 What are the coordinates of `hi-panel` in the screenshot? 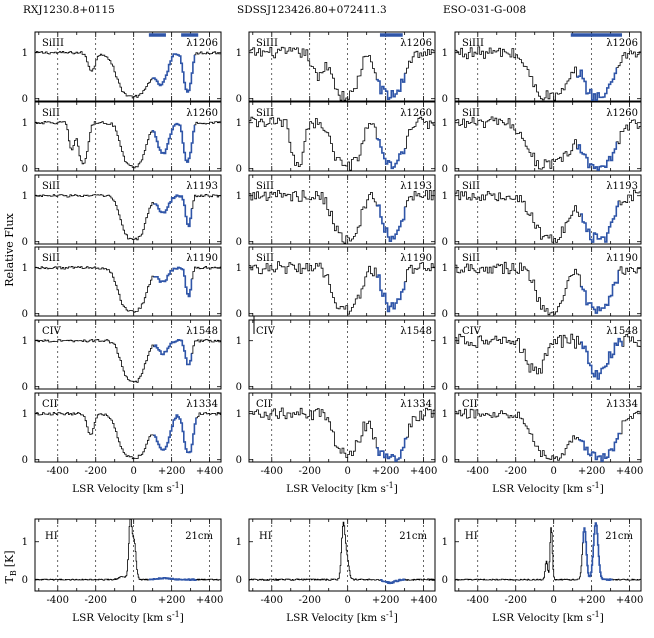 It's located at (548, 555).